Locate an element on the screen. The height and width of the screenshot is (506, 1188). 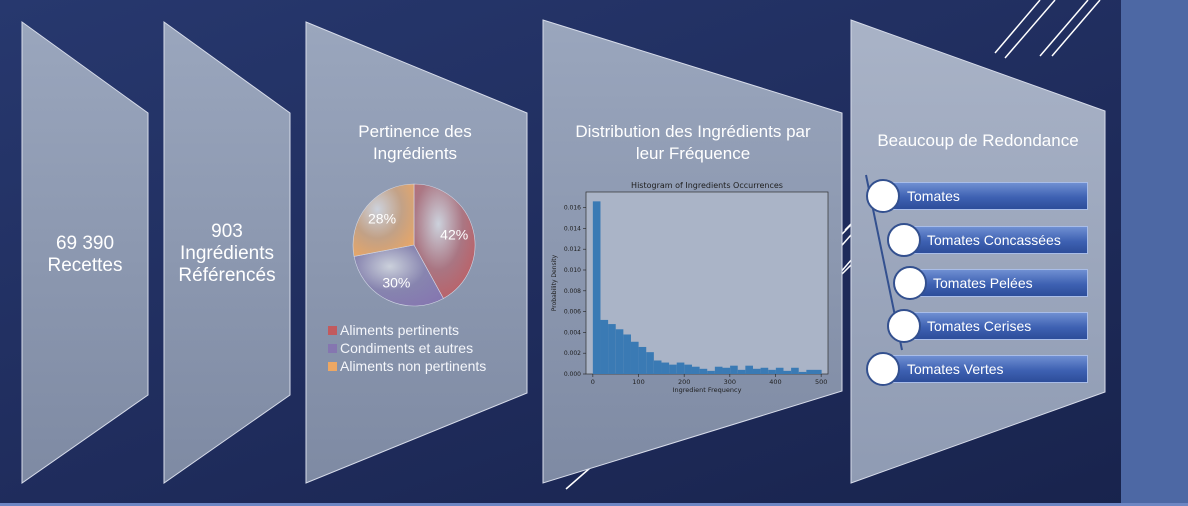
x-tick-label: 500 is located at coordinates (821, 382).